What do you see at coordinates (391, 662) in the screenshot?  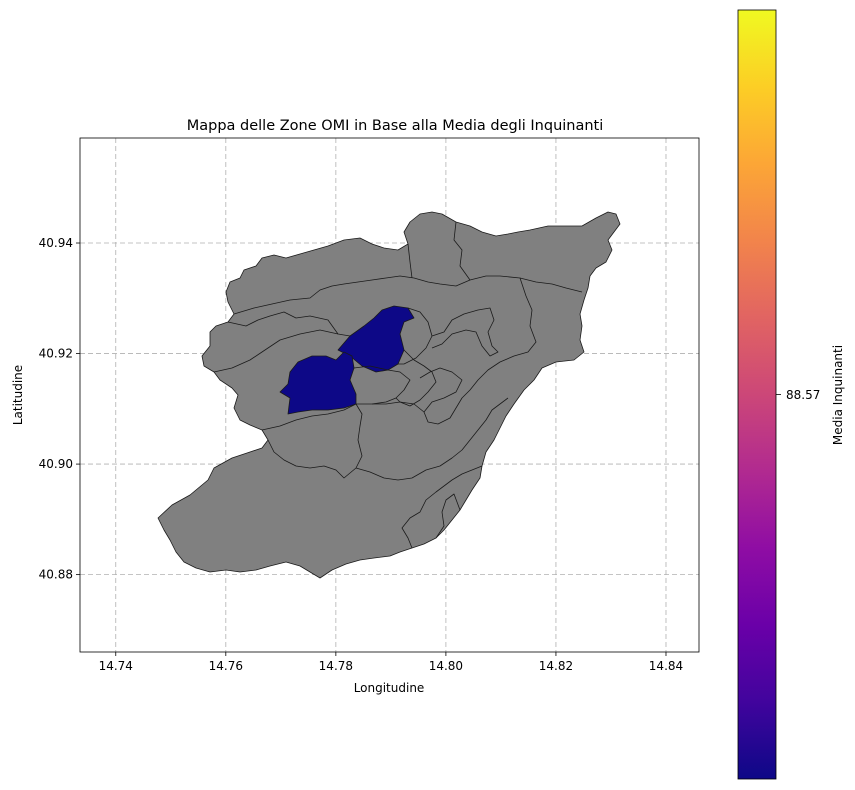 I see `x-axis-ticks: 14.74 14.76 14.78 14.80 14.82 14.84` at bounding box center [391, 662].